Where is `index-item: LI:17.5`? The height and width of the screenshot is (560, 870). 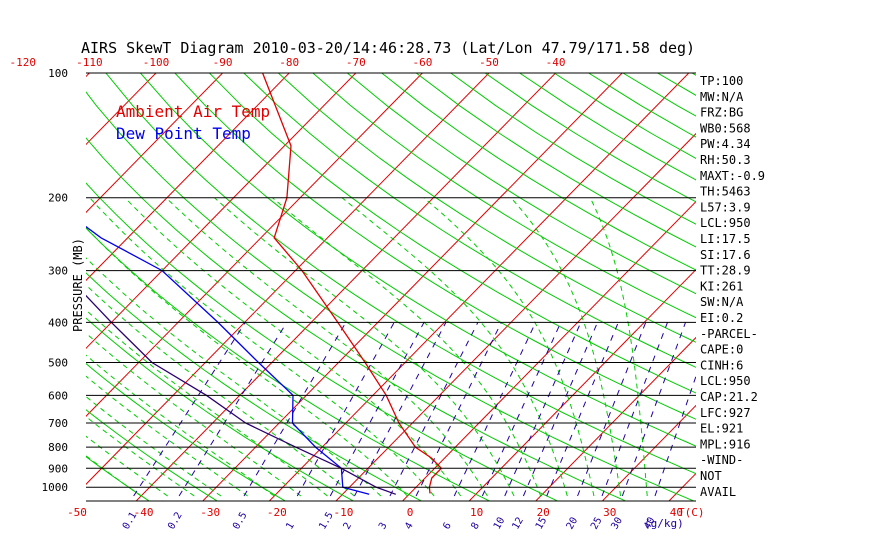
index-item: LI:17.5 is located at coordinates (725, 239).